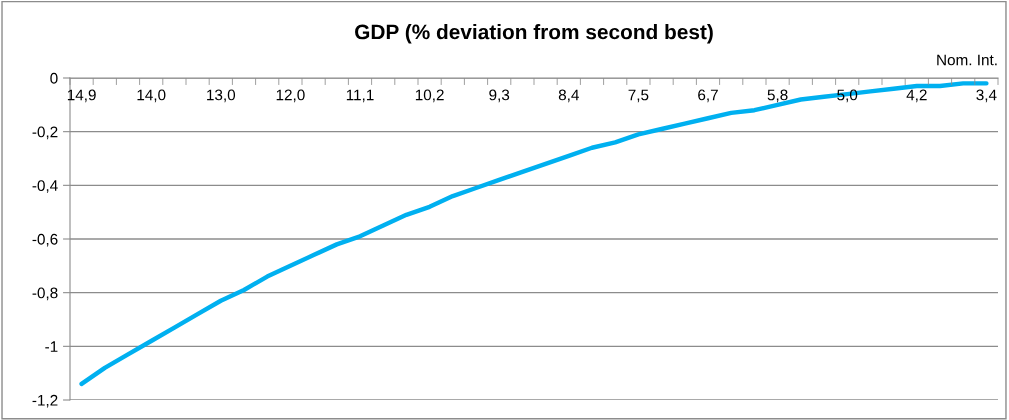 The width and height of the screenshot is (1009, 420). I want to click on x-tick-label: 9,3, so click(499, 96).